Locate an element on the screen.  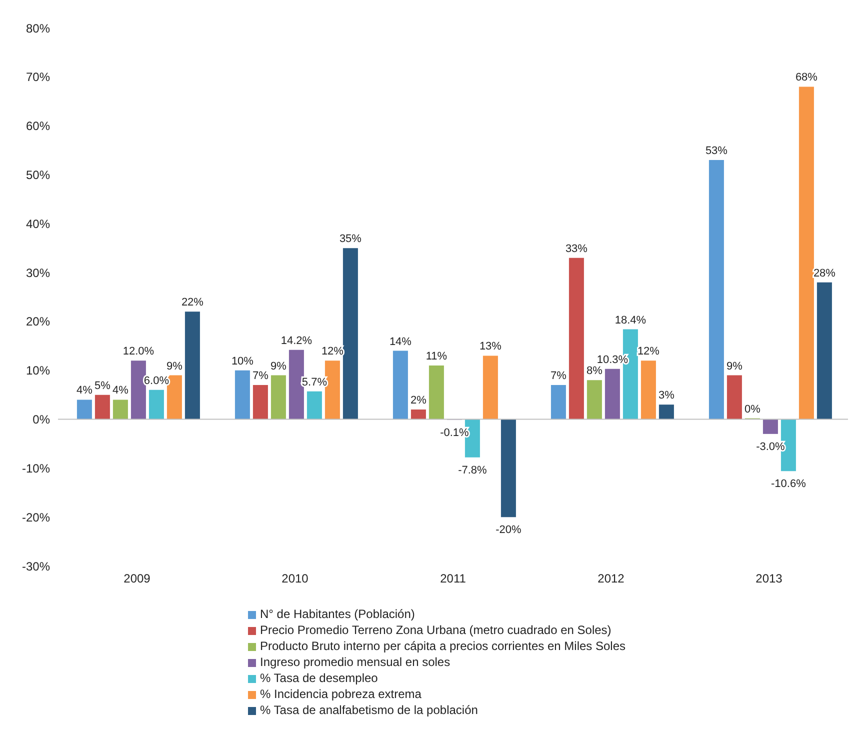
data-label: 10% is located at coordinates (242, 361).